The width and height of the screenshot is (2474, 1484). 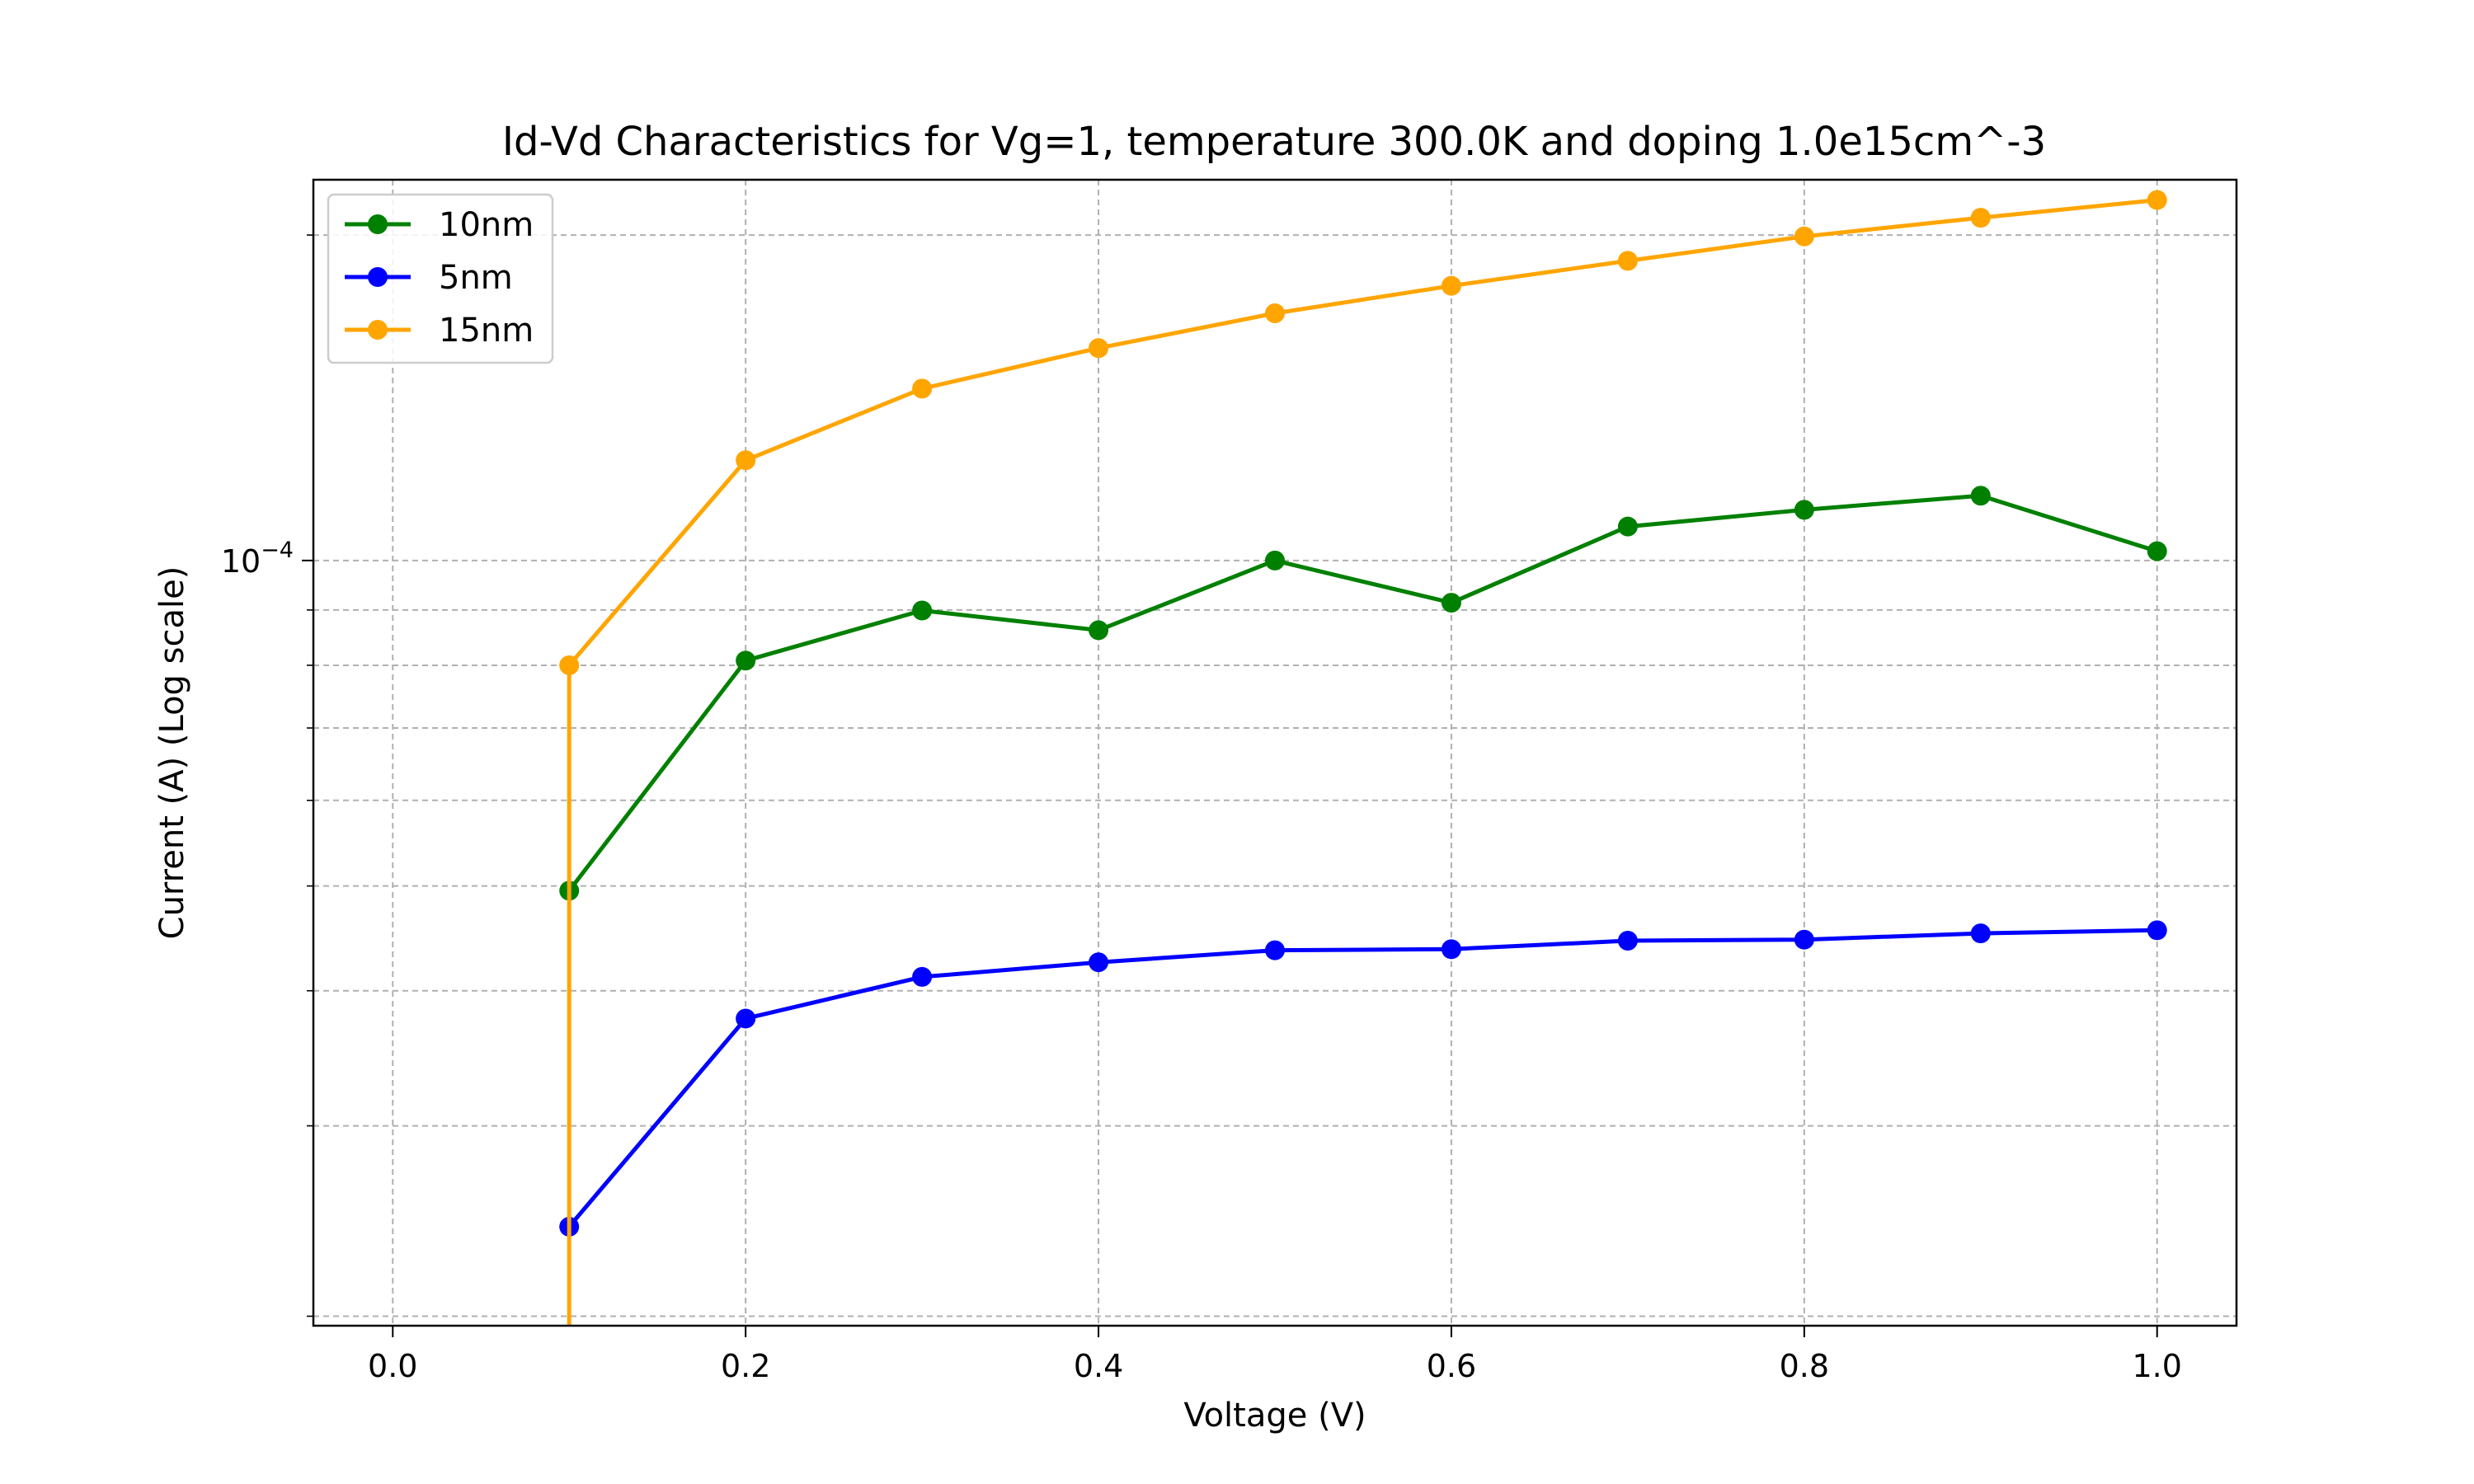 What do you see at coordinates (392, 1366) in the screenshot?
I see `x-tick-label: 0.0` at bounding box center [392, 1366].